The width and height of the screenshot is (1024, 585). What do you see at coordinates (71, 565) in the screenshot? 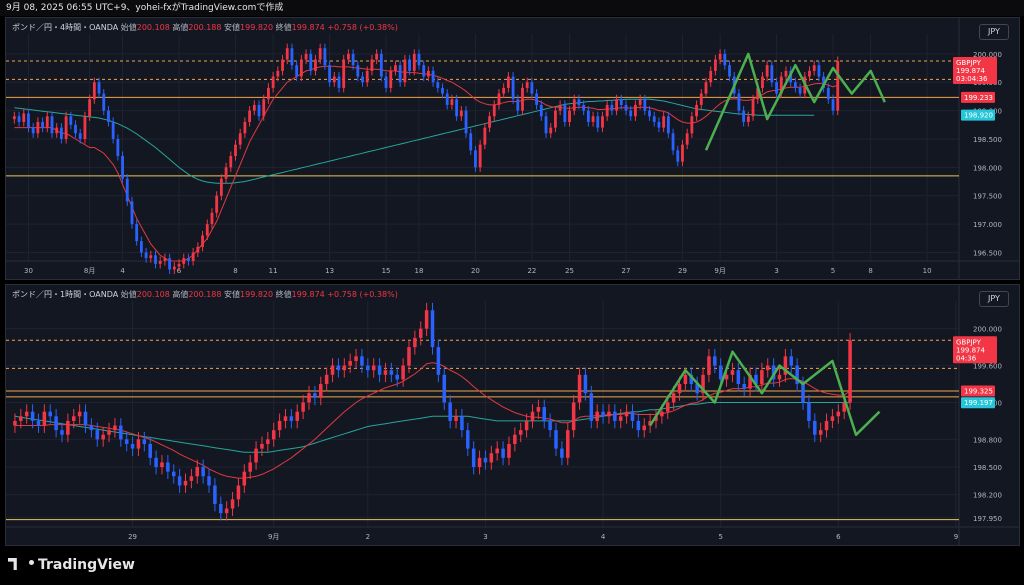
I see `tradingview-logo: TradingView` at bounding box center [71, 565].